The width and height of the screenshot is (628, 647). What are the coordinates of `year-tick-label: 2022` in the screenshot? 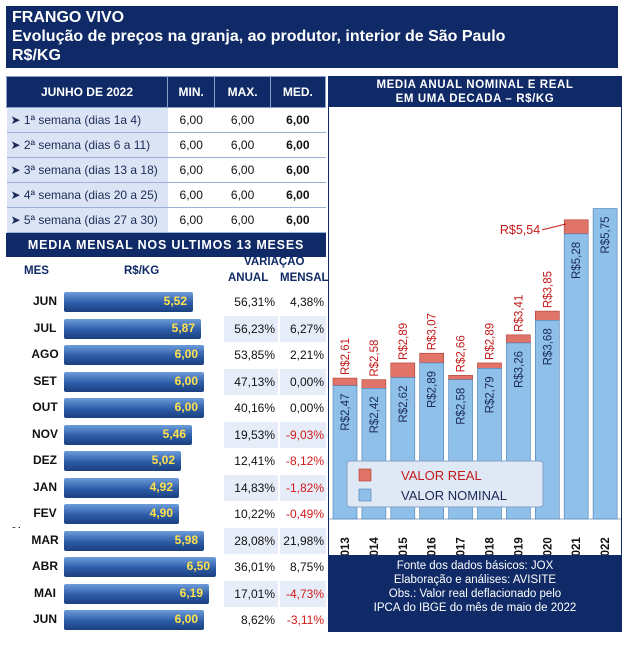 It's located at (606, 546).